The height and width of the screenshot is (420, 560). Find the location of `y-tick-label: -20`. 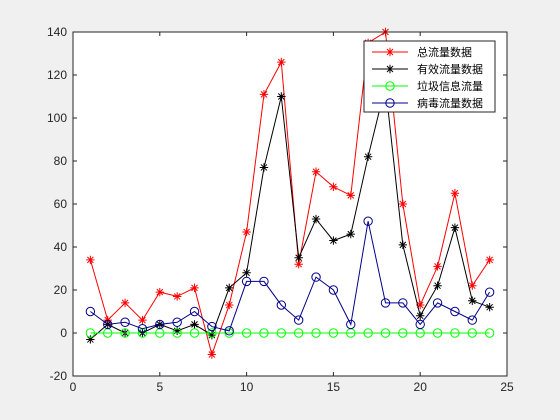

y-tick-label: -20 is located at coordinates (59, 376).